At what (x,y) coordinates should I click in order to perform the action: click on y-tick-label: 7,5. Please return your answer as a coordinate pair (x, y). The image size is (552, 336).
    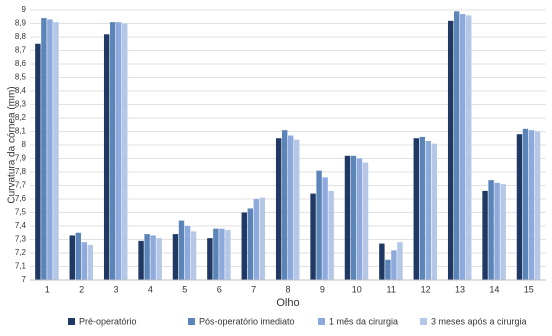
    Looking at the image, I should click on (21, 212).